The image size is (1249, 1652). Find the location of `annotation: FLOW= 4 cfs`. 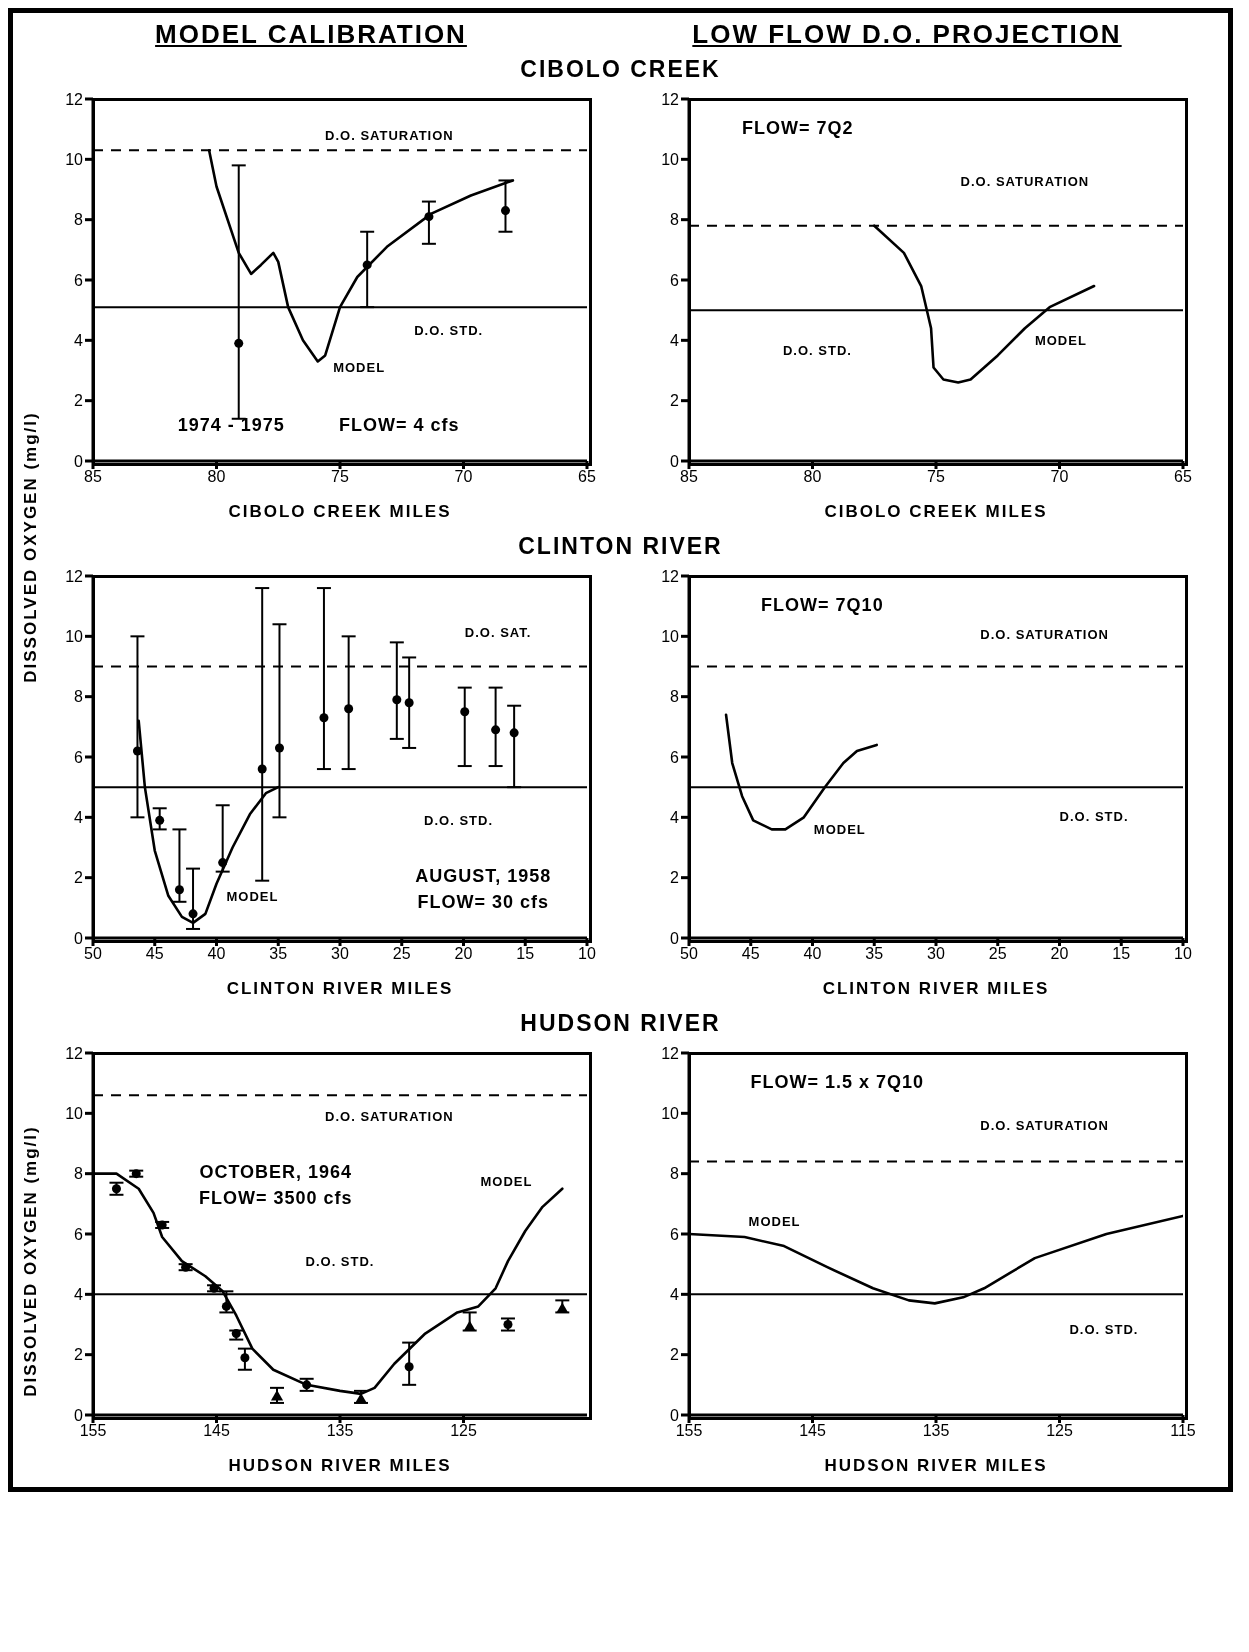

annotation: FLOW= 4 cfs is located at coordinates (399, 425).